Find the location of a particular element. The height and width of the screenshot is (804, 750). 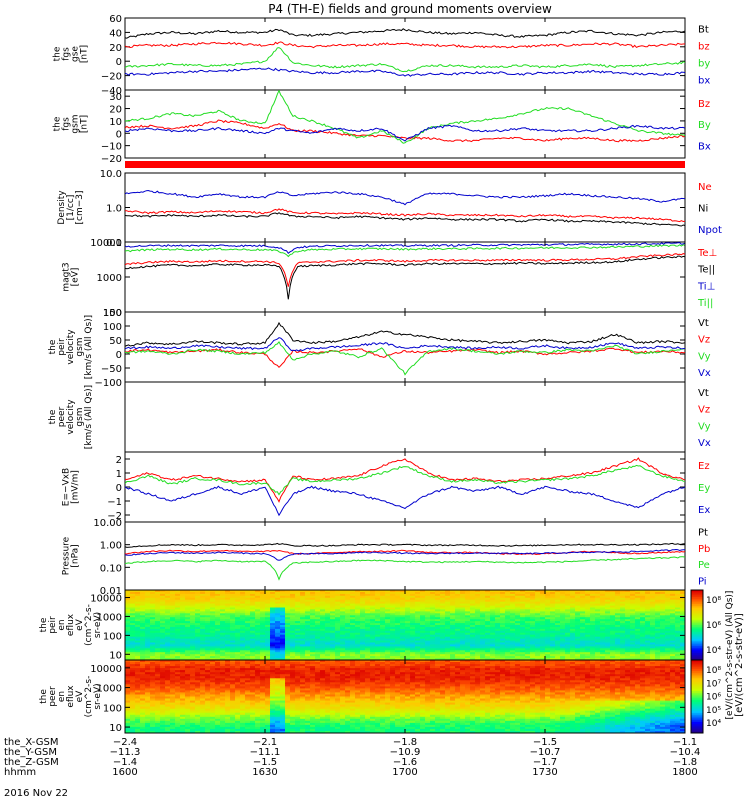

legend-entry: Ti⊥ is located at coordinates (706, 286).